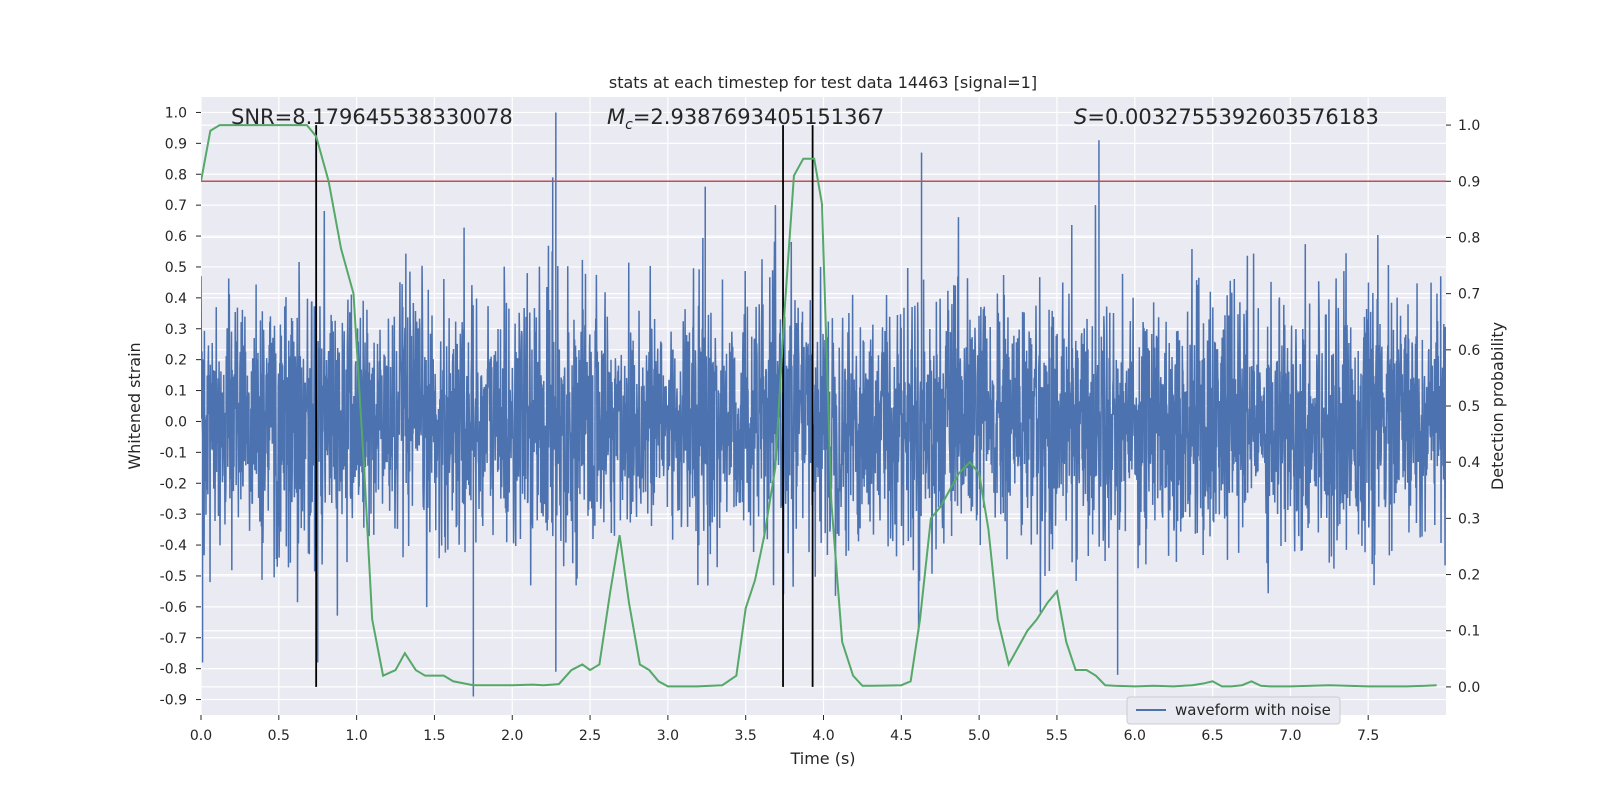  What do you see at coordinates (1469, 632) in the screenshot?
I see `y-right-tick-label: 0.1` at bounding box center [1469, 632].